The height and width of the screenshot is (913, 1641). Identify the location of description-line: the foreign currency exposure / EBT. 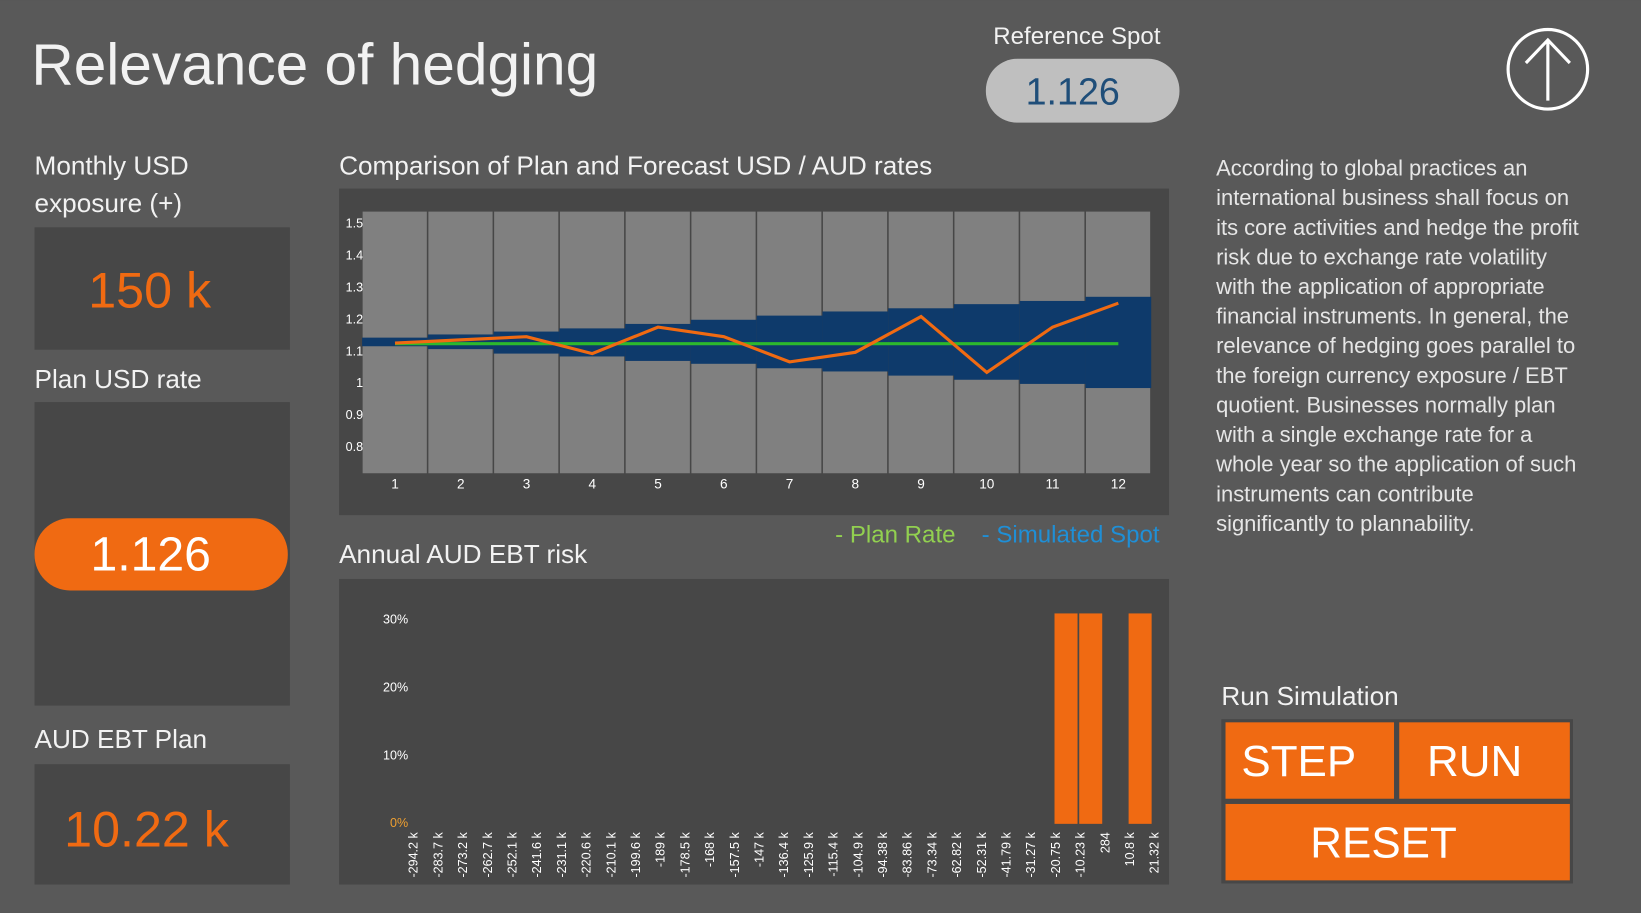
(1392, 375).